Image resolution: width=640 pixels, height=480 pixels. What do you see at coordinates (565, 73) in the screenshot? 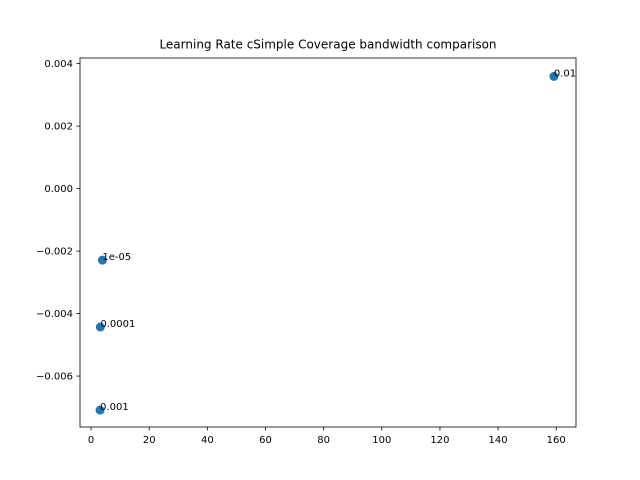
I see `data-point-label: 0.01` at bounding box center [565, 73].